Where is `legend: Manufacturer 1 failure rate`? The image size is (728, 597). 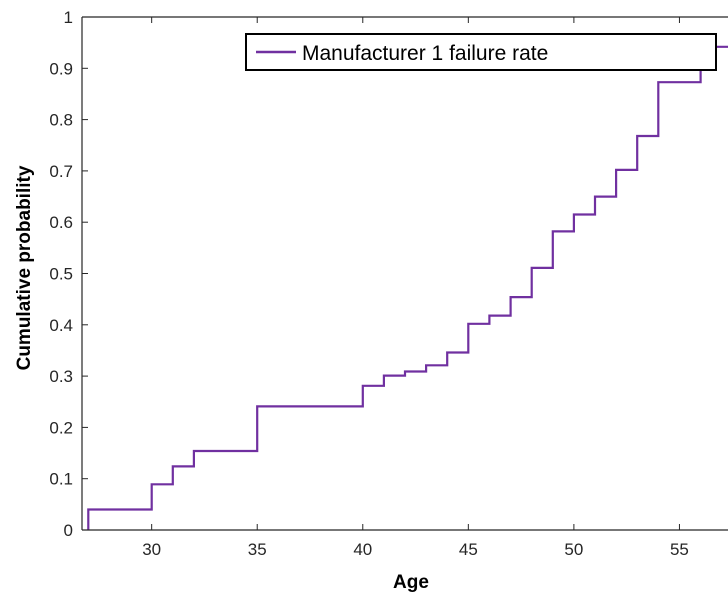
legend: Manufacturer 1 failure rate is located at coordinates (481, 52).